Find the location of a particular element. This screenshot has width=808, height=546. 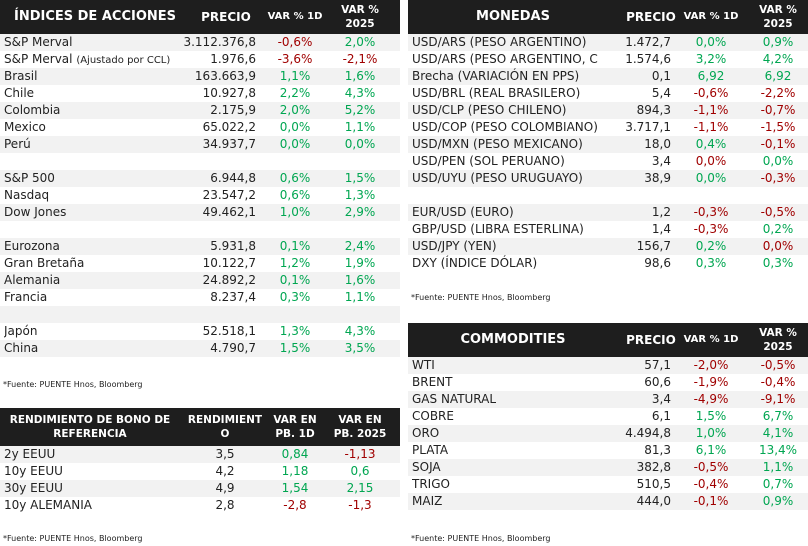

table-row: WTI 57,1 -2,0% -0,5% is located at coordinates (608, 365).